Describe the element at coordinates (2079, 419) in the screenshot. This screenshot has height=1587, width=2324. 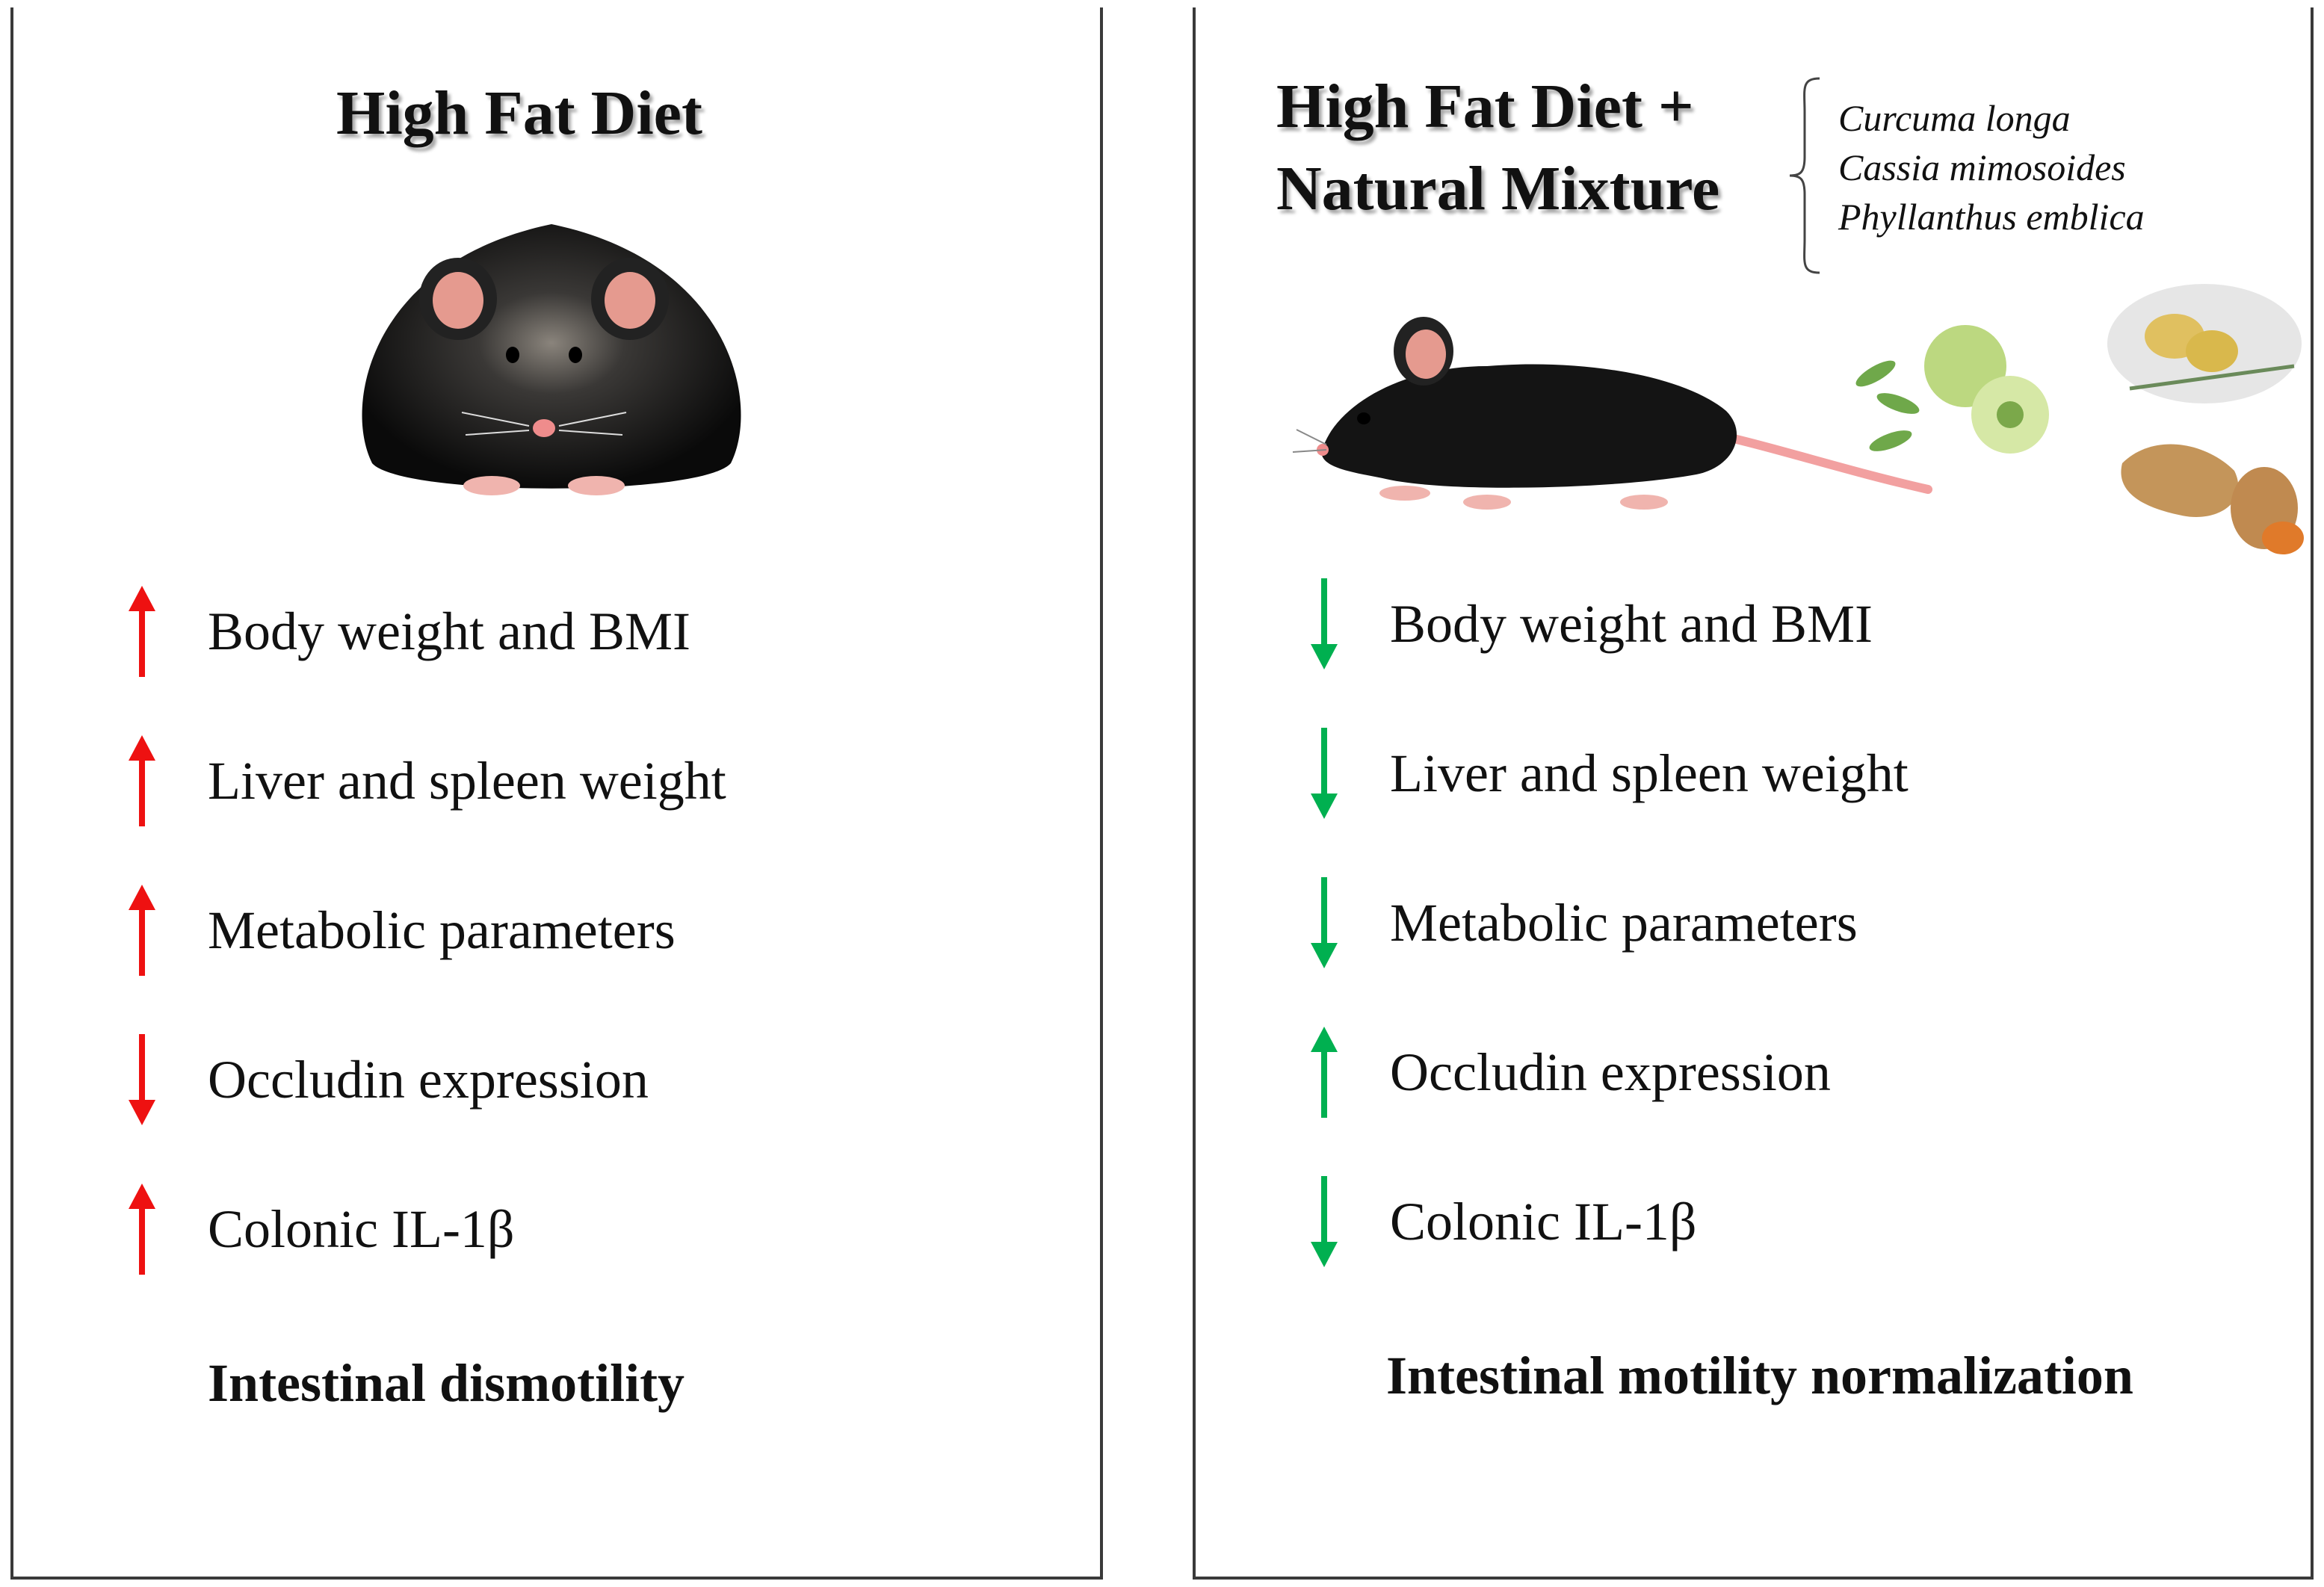
I see `herbs-illustration` at that location.